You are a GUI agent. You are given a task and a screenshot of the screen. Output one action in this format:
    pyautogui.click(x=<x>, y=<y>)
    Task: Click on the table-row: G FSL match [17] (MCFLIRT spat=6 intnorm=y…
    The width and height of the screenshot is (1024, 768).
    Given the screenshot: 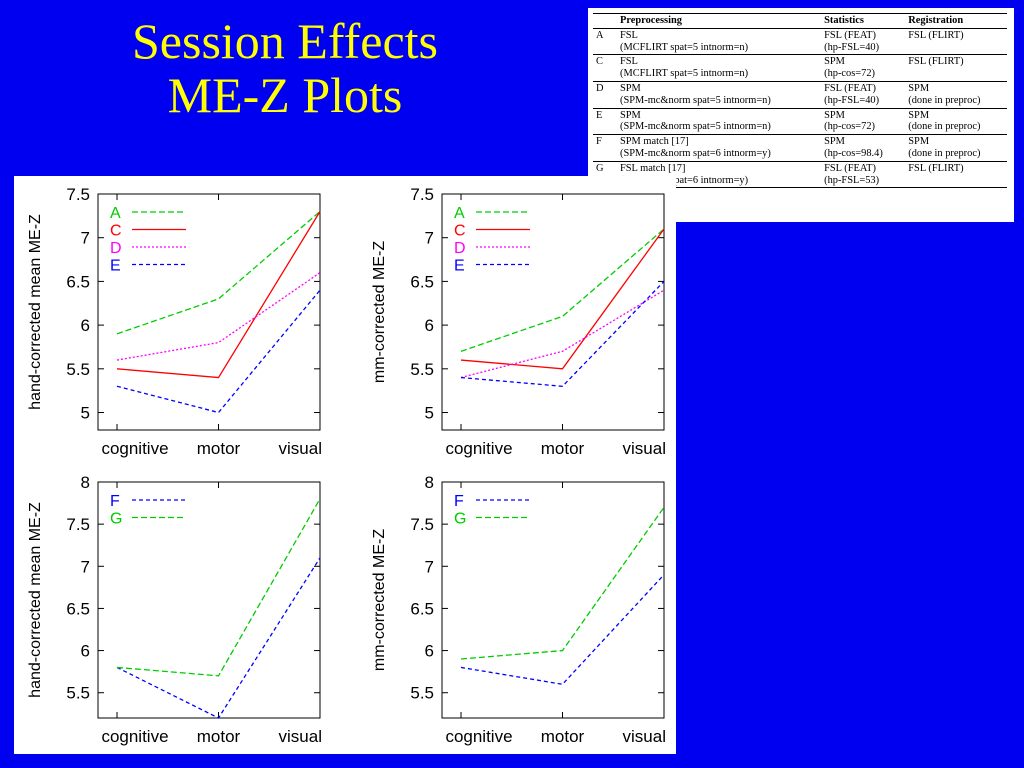 What is the action you would take?
    pyautogui.click(x=800, y=174)
    